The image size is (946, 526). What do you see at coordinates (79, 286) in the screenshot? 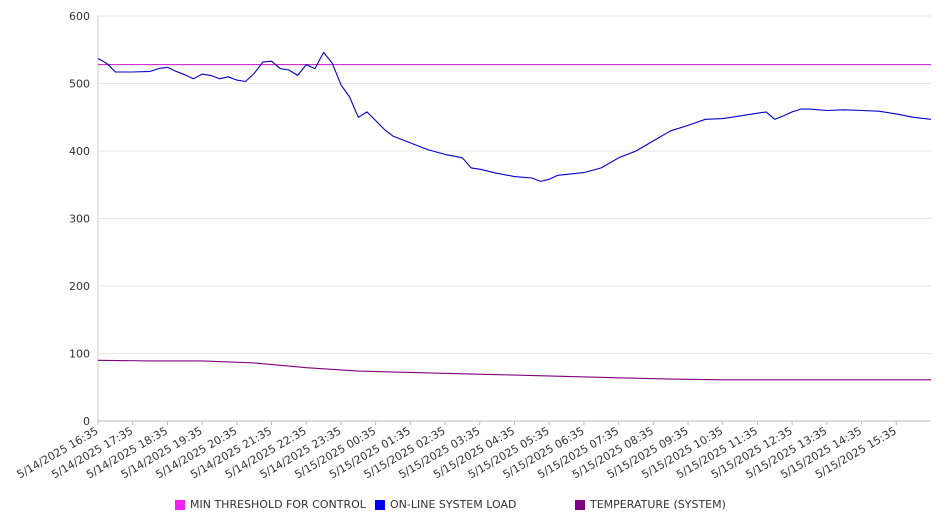
I see `y-tick-label: 200` at bounding box center [79, 286].